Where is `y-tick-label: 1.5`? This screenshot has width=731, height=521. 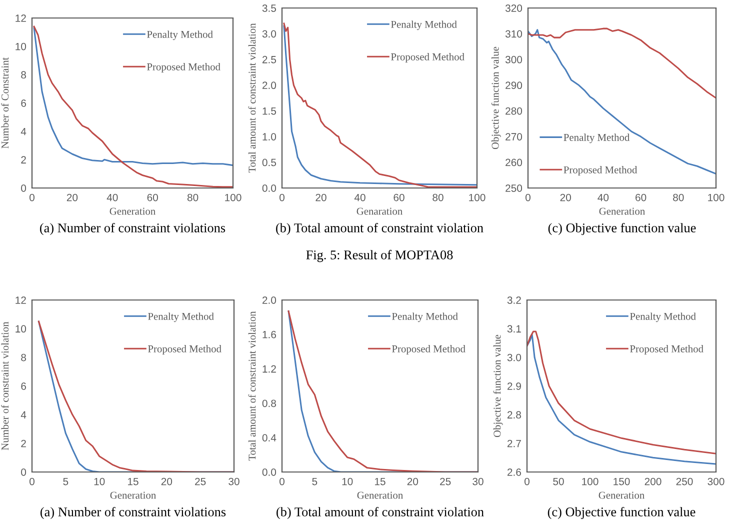
y-tick-label: 1.5 is located at coordinates (269, 111).